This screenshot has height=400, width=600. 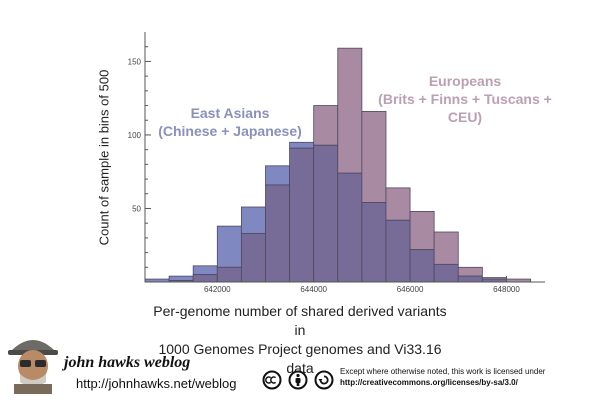 What do you see at coordinates (136, 208) in the screenshot?
I see `y-tick-label: 50` at bounding box center [136, 208].